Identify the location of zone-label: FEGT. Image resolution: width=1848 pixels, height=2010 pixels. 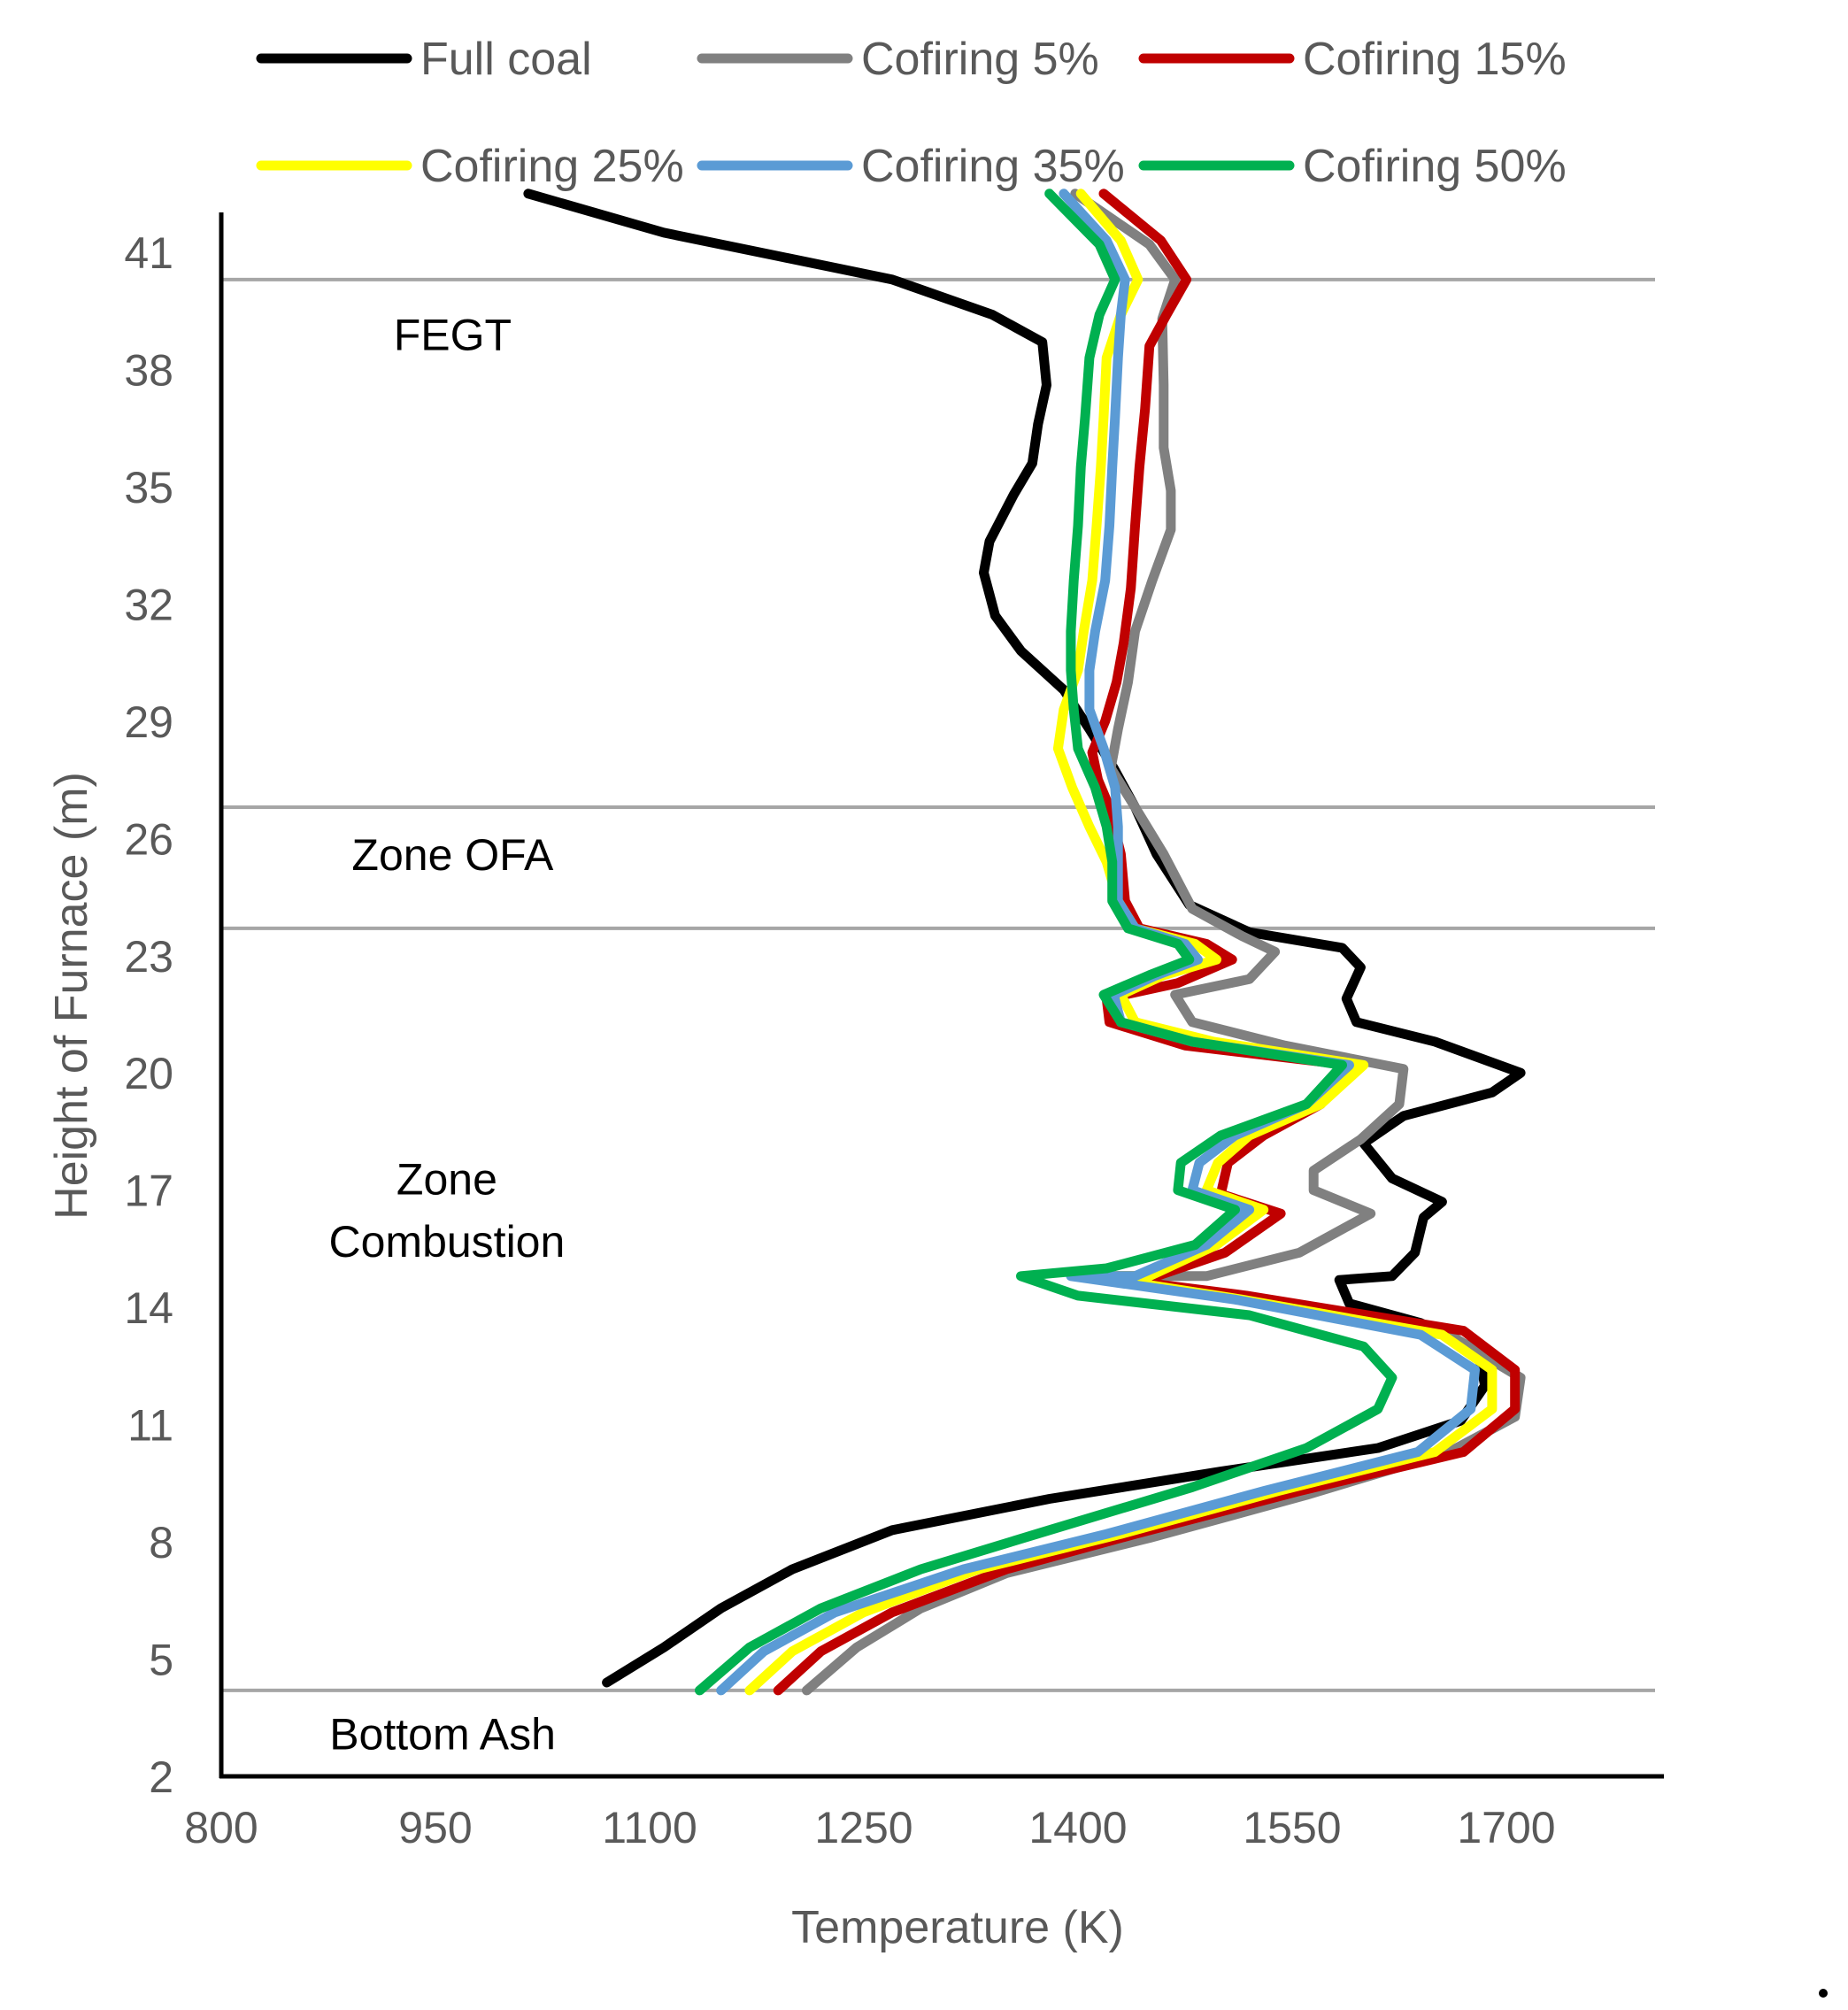
(453, 335).